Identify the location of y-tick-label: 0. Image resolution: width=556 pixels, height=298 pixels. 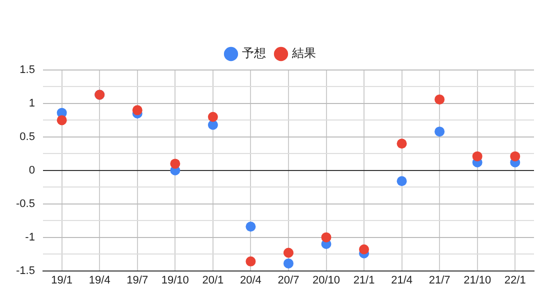
(31, 170).